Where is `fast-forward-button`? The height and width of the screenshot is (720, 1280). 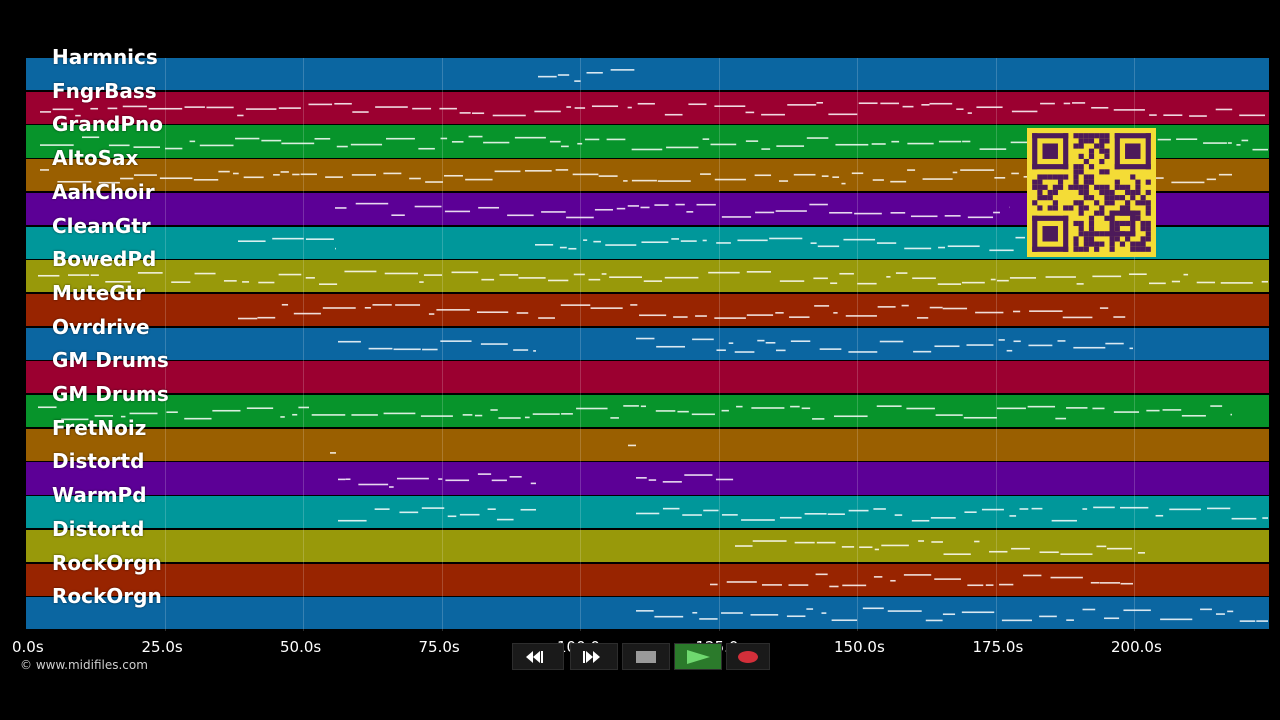
fast-forward-button is located at coordinates (594, 656).